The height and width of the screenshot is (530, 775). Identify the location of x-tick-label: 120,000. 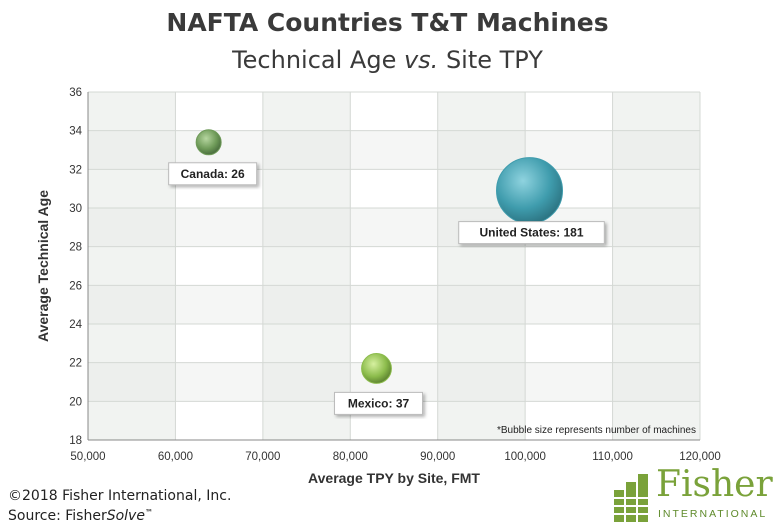
(700, 457).